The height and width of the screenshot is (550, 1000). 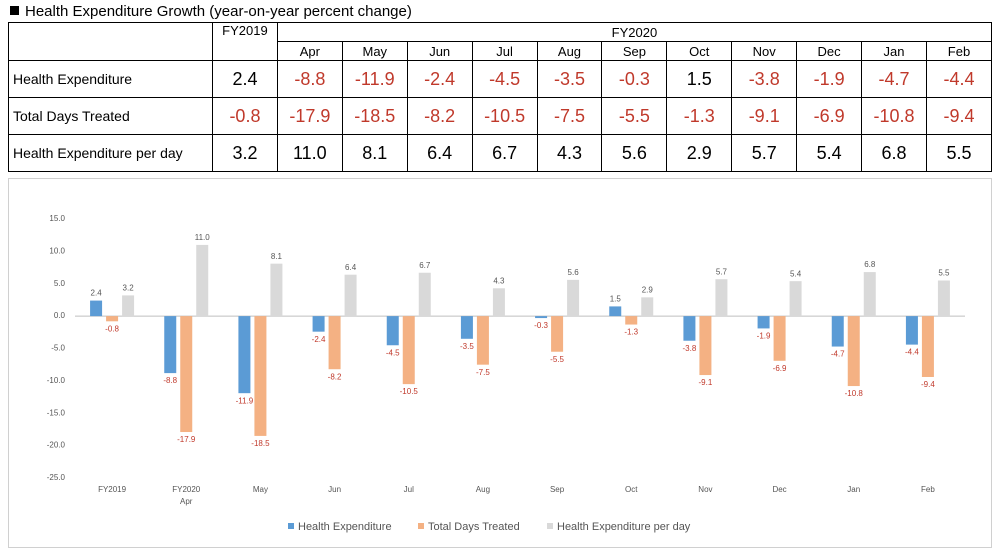 I want to click on legend-label: Total Days Treated, so click(x=474, y=527).